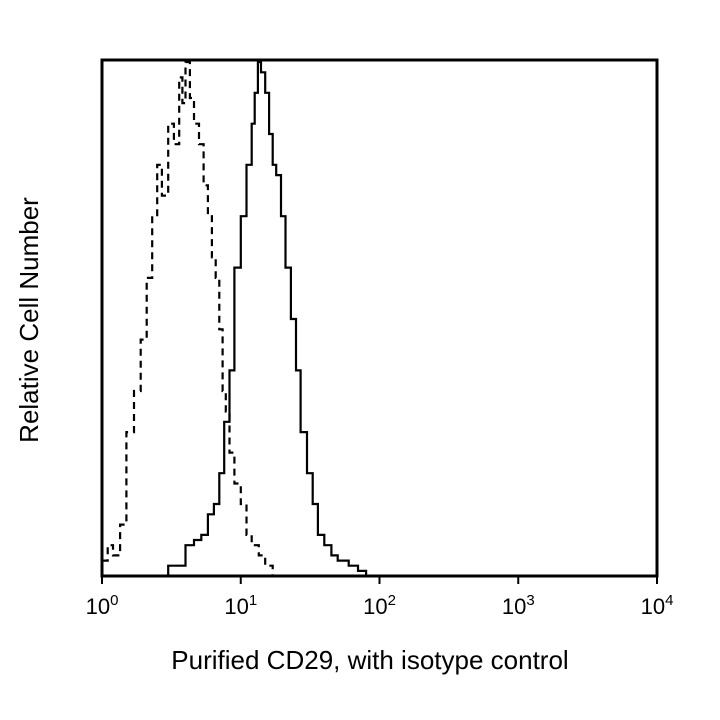  Describe the element at coordinates (240, 605) in the screenshot. I see `x-tick-label: 10¹` at that location.